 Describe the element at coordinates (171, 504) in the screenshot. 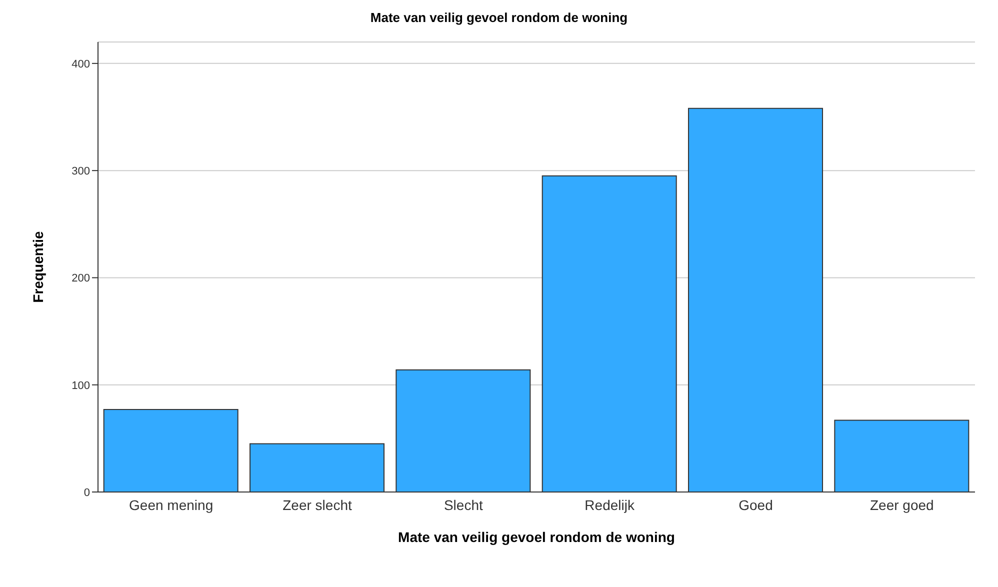

I see `x-tick-label: Geen mening` at that location.